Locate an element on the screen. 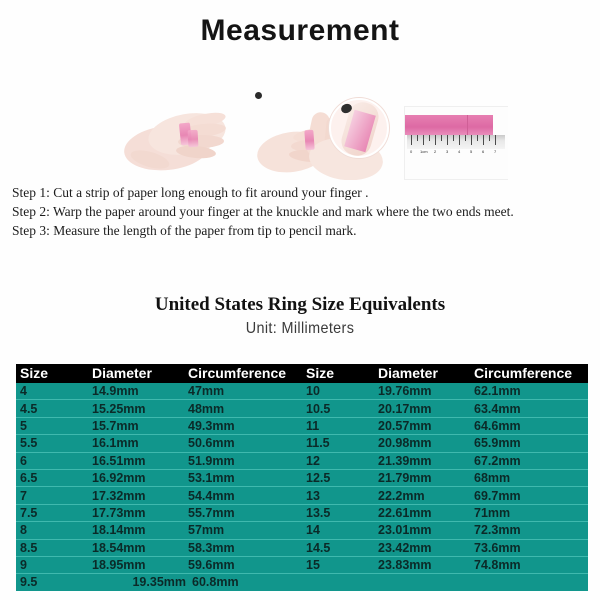 This screenshot has height=600, width=600. table-row: 4.5 15.25mm 48mm 10.5 20.17mm 63.4mm is located at coordinates (302, 409).